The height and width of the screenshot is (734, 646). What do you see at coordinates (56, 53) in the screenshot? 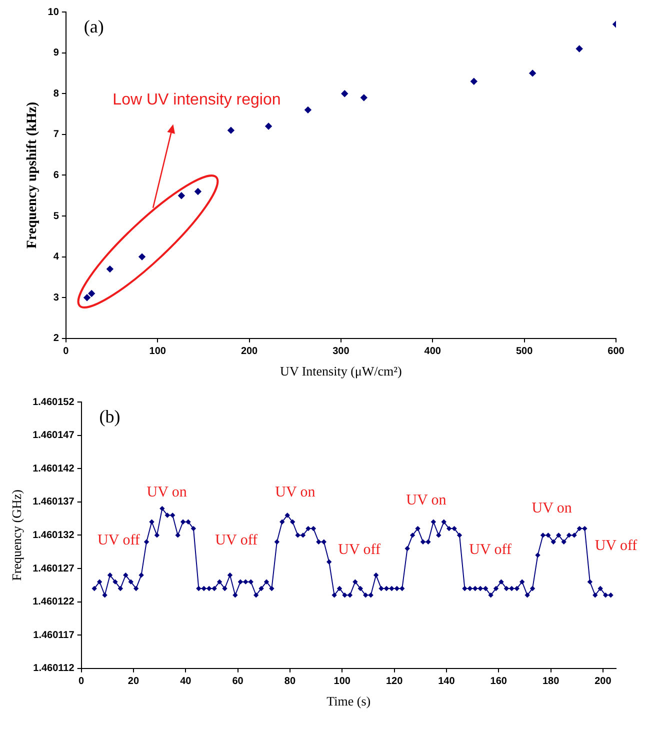
I see `y-tick-label: 9` at bounding box center [56, 53].